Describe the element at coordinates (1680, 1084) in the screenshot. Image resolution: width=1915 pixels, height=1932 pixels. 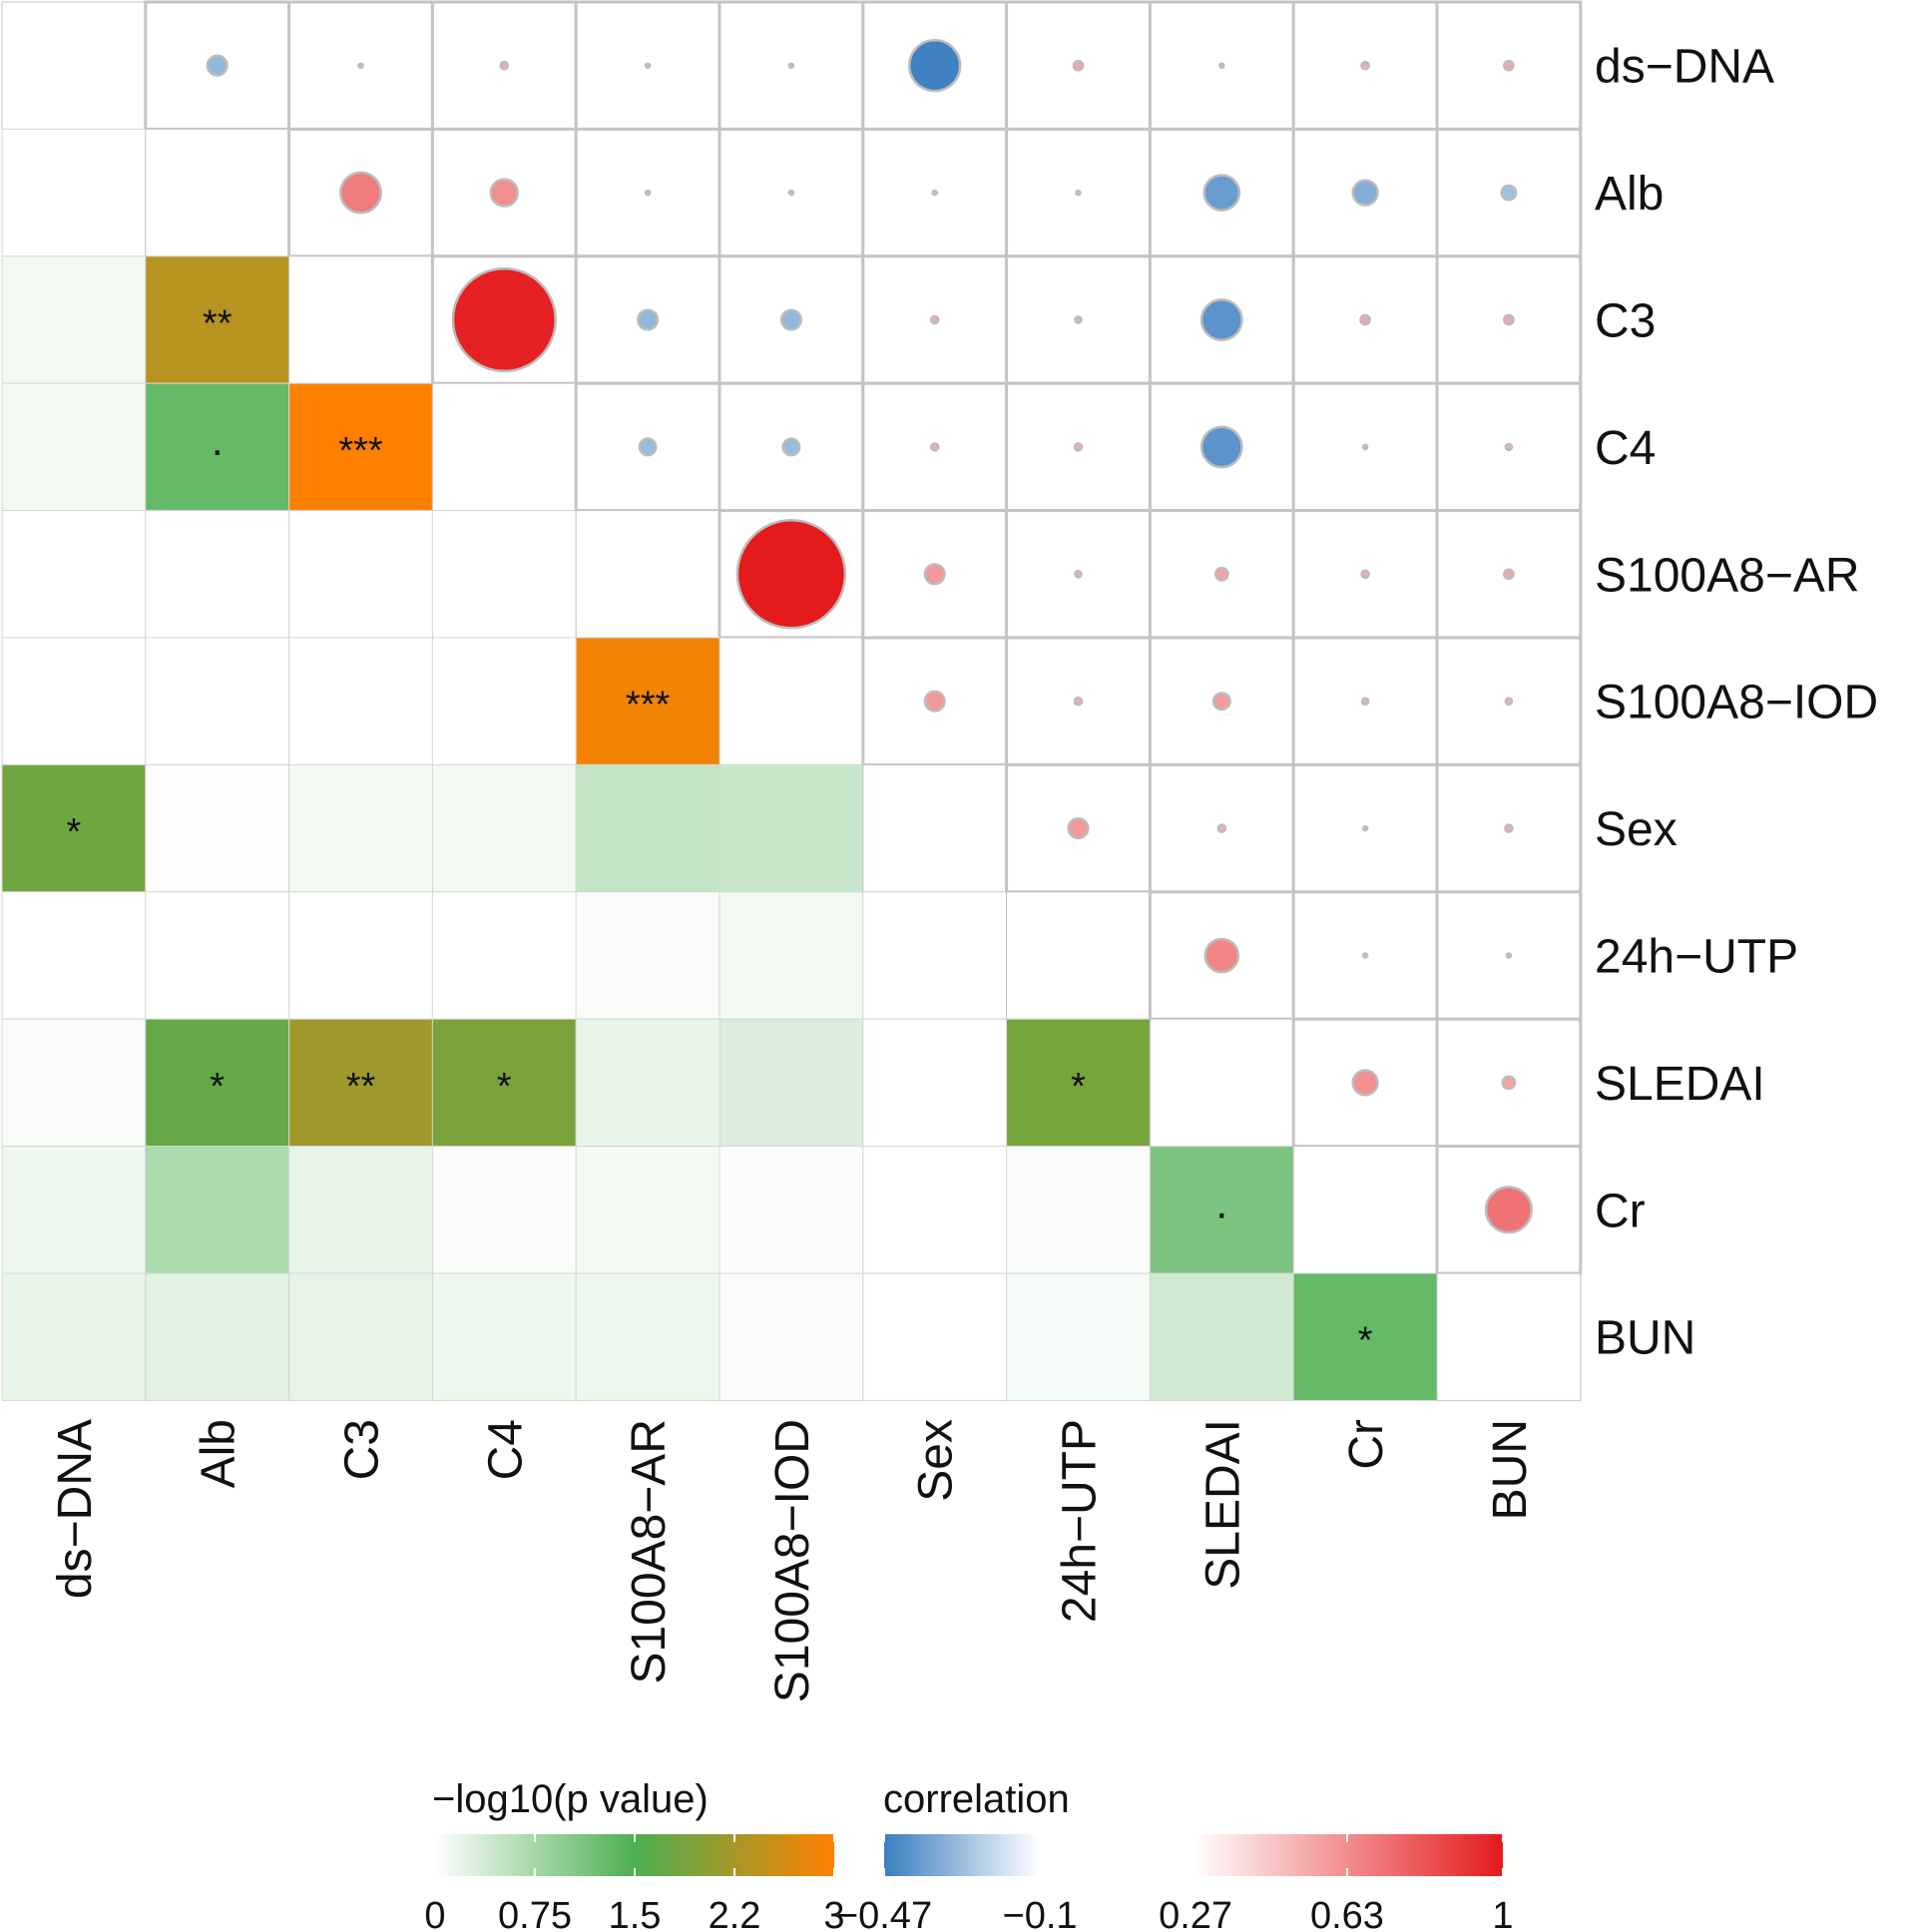
I see `row-label-8: SLEDAI` at that location.